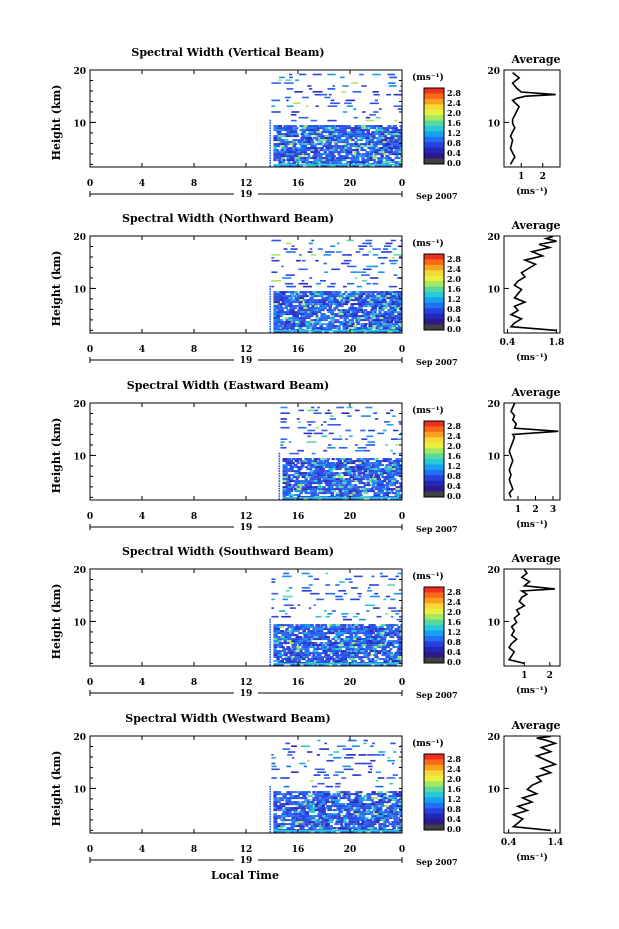 Image resolution: width=619 pixels, height=929 pixels. I want to click on profile-frame, so click(532, 617).